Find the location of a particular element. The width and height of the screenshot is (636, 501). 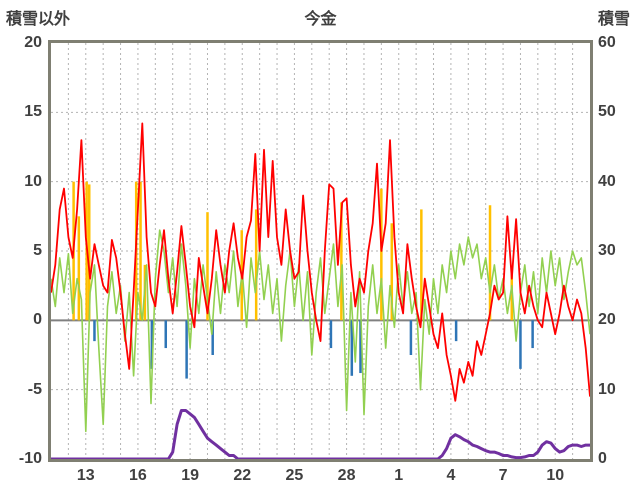

left-axis-title: 積雪以外 is located at coordinates (38, 19).